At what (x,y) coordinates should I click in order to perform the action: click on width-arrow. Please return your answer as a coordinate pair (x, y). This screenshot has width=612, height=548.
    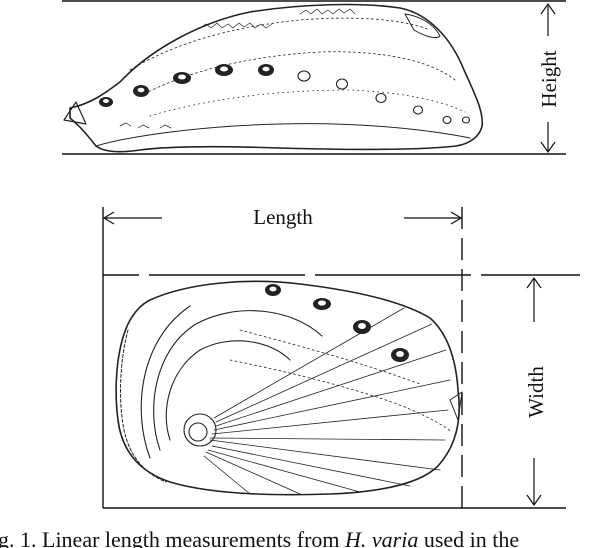
    Looking at the image, I should click on (534, 391).